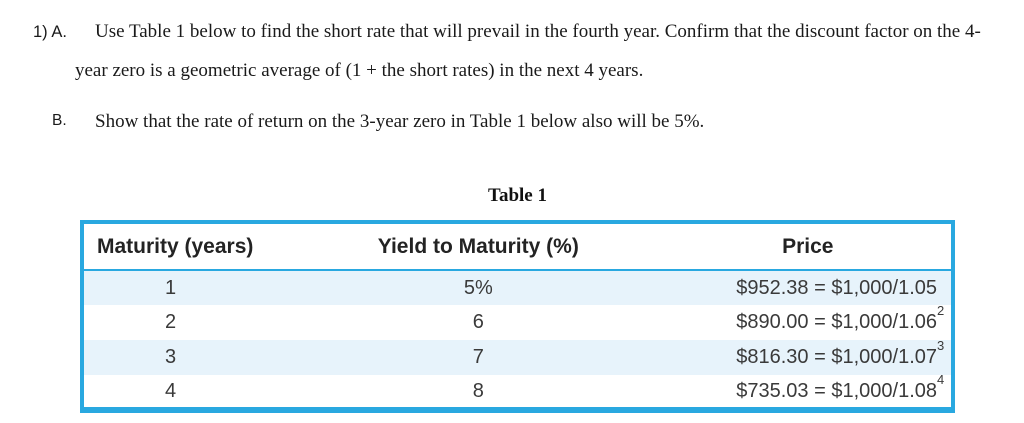  I want to click on price-expression: $735.03 = $1,000/1.08 4, so click(840, 388).